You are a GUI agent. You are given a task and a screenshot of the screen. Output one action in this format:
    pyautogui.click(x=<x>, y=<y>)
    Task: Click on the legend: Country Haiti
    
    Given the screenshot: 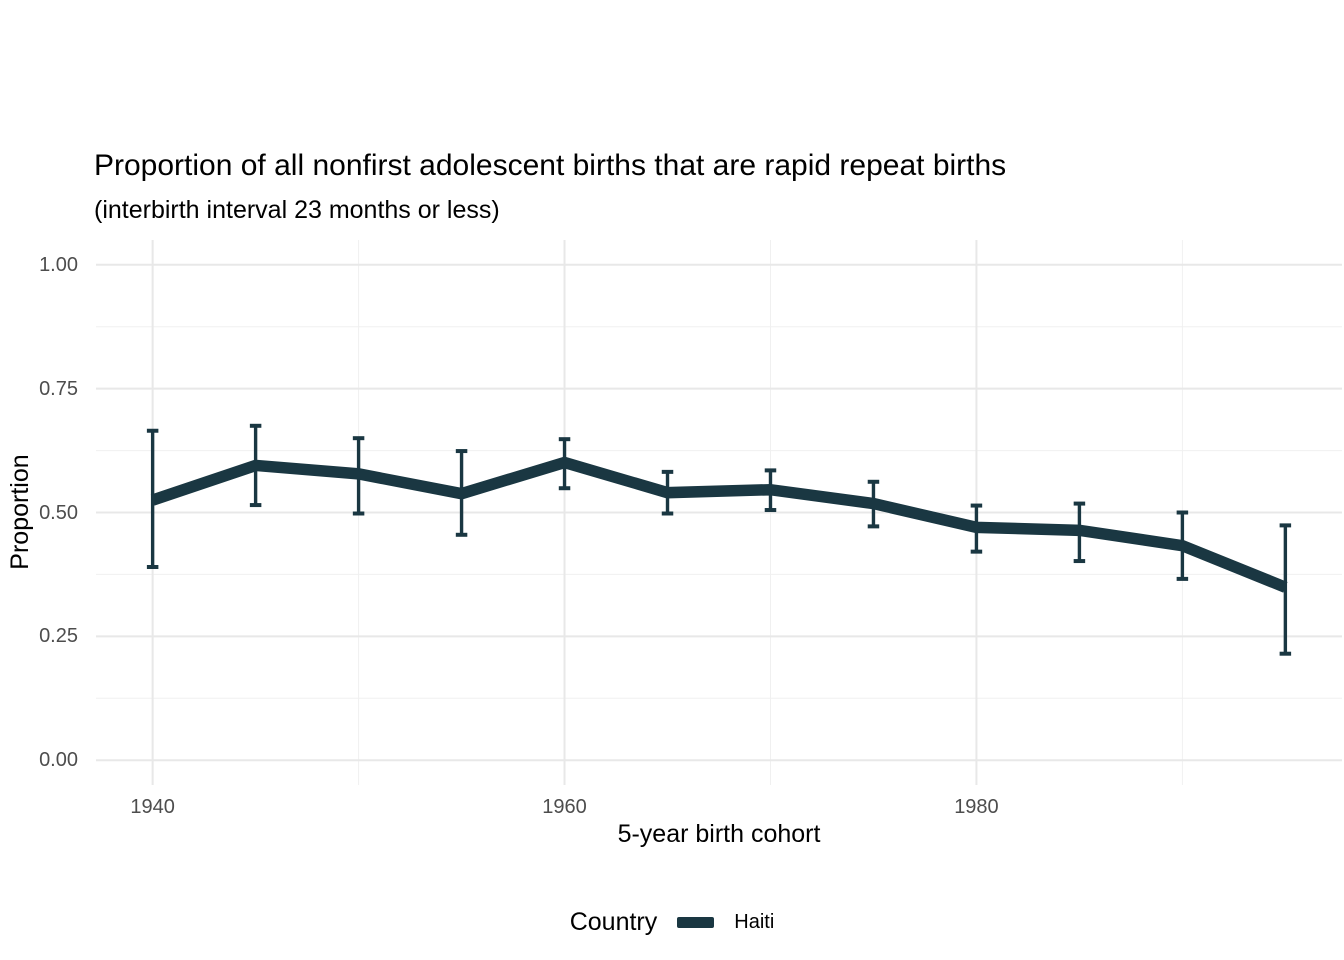 What is the action you would take?
    pyautogui.click(x=672, y=922)
    